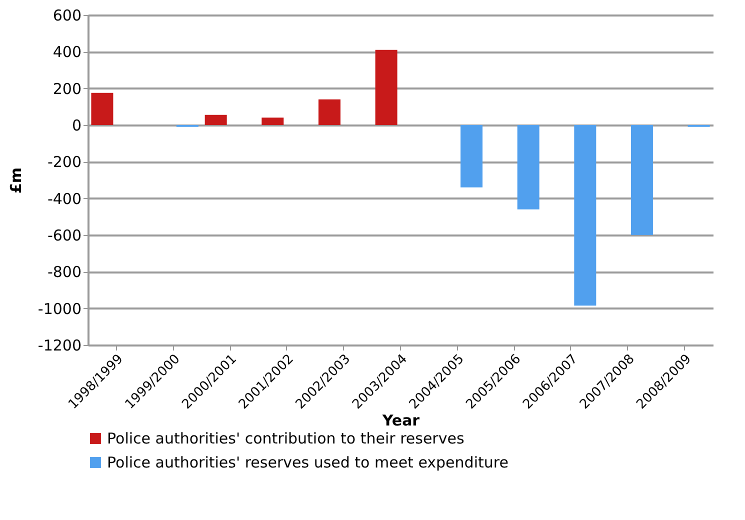 The width and height of the screenshot is (745, 520). Describe the element at coordinates (15, 180) in the screenshot. I see `y-axis-title: £m` at that location.